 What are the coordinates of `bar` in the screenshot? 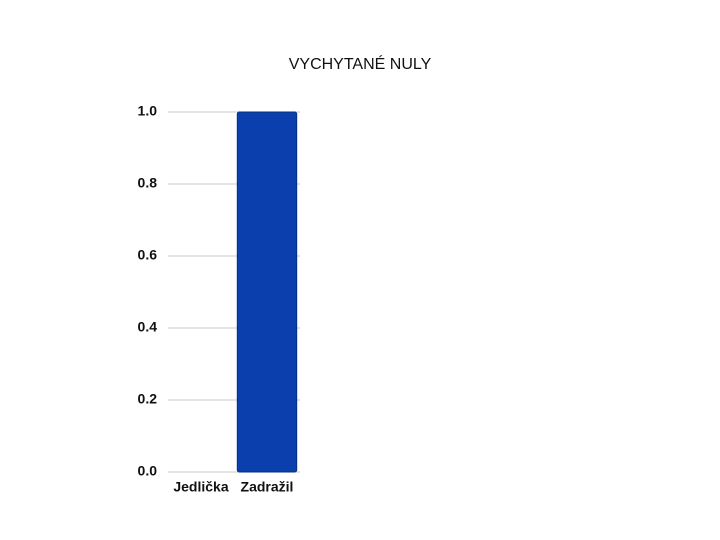 It's located at (267, 292).